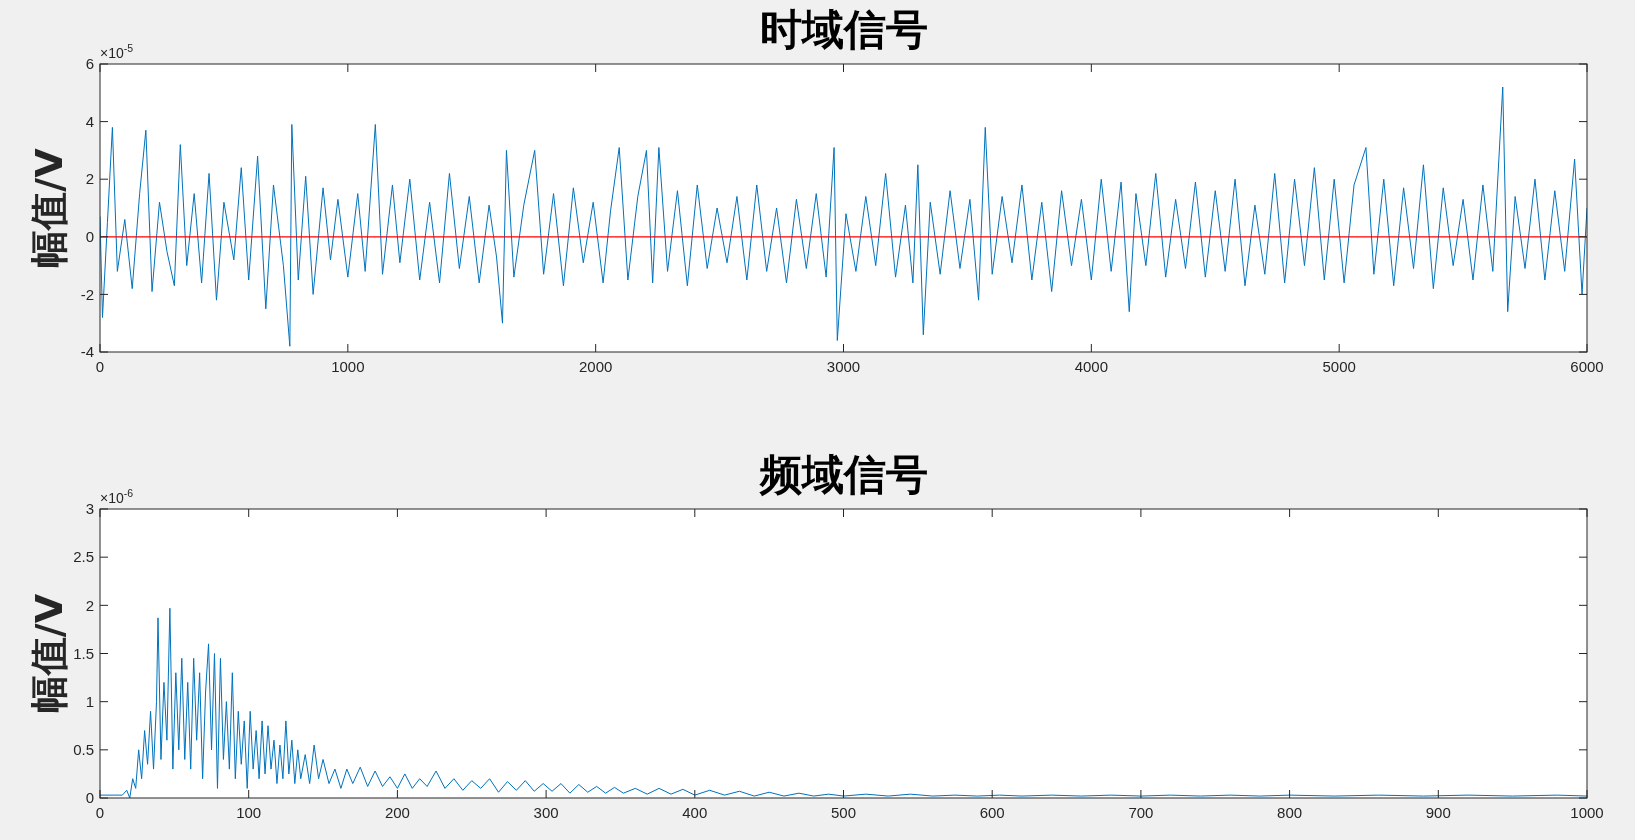 The image size is (1635, 840). I want to click on x-tick-label: 400, so click(695, 812).